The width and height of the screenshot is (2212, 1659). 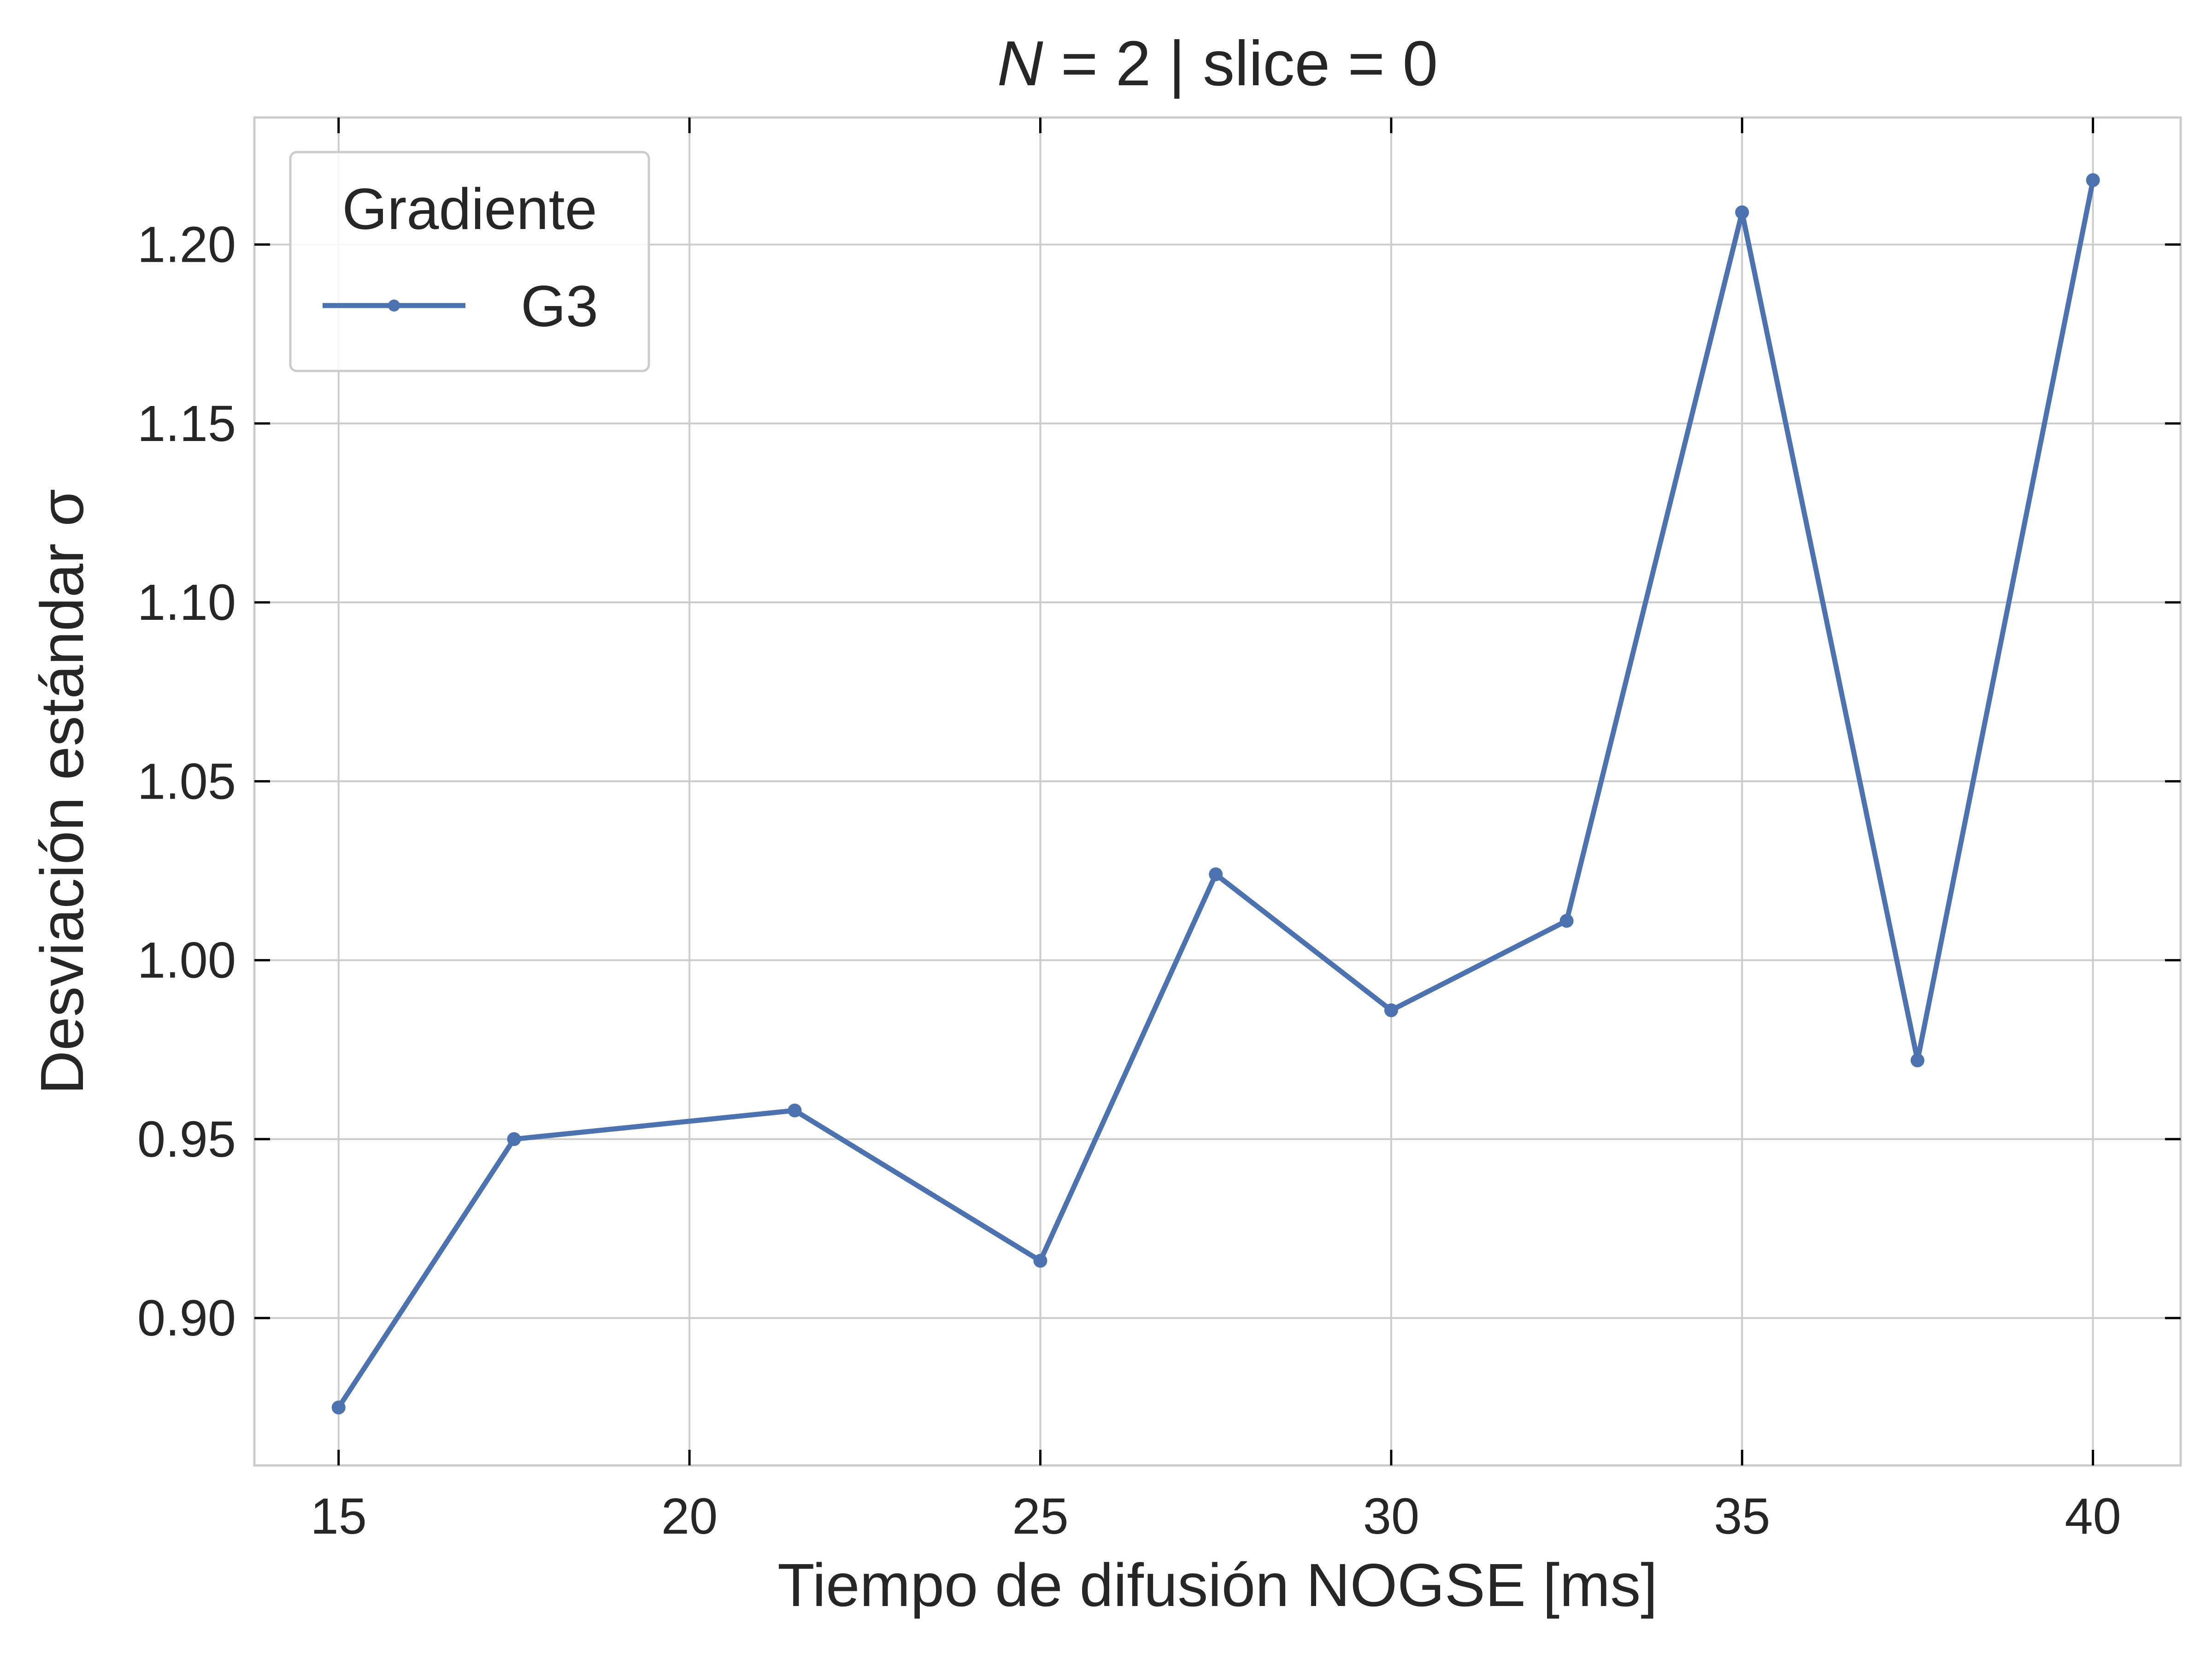 I want to click on x-tick-label: 40, so click(x=2093, y=1516).